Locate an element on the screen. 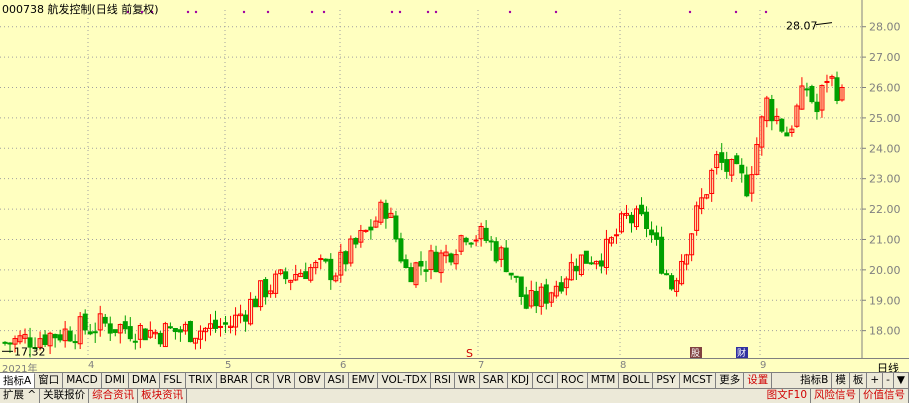 The width and height of the screenshot is (909, 403). tab-boll: BOLL is located at coordinates (636, 380).